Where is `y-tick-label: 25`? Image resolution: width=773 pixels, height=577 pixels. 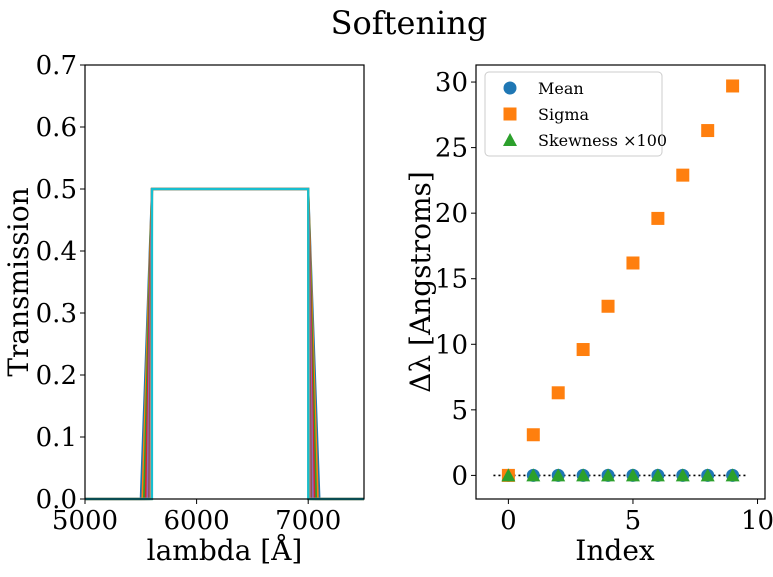
y-tick-label: 25 is located at coordinates (451, 149).